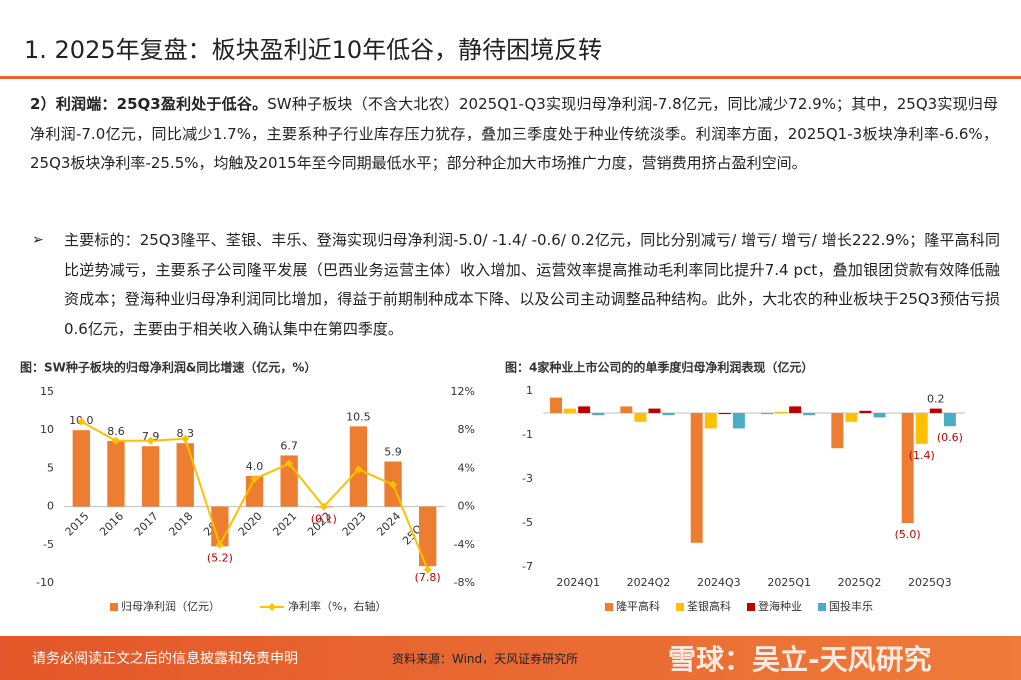 This screenshot has height=680, width=1021. Describe the element at coordinates (860, 582) in the screenshot. I see `x-tick-label: 2025Q2` at that location.